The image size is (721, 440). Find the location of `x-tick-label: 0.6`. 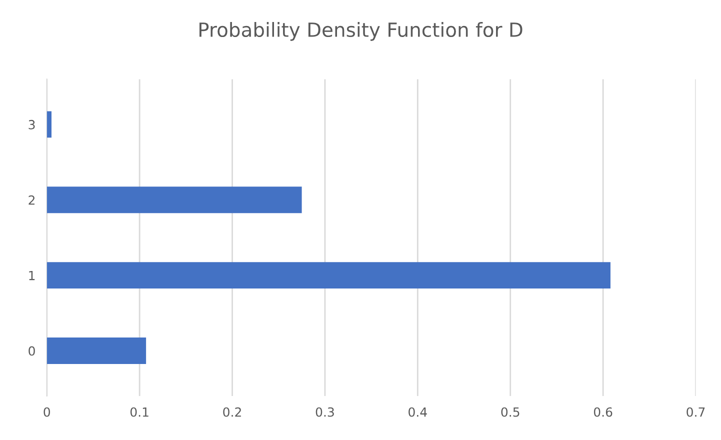

x-tick-label: 0.6 is located at coordinates (603, 412).